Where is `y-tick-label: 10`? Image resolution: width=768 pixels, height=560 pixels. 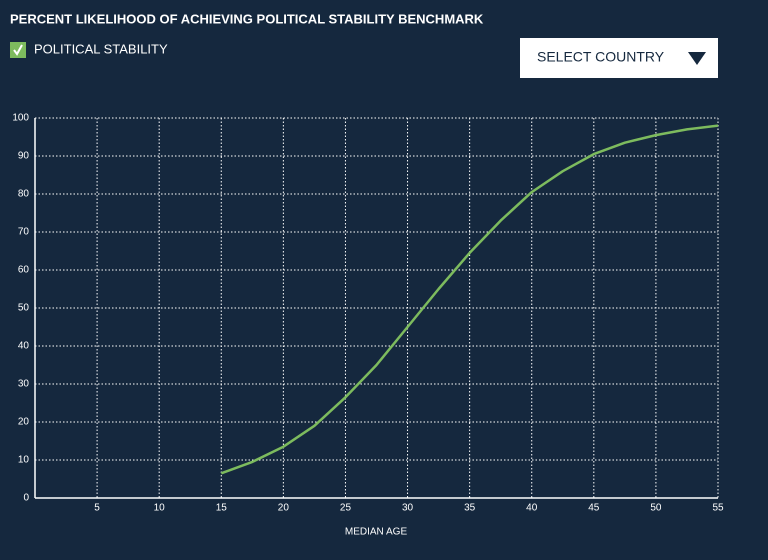
y-tick-label: 10 is located at coordinates (24, 460).